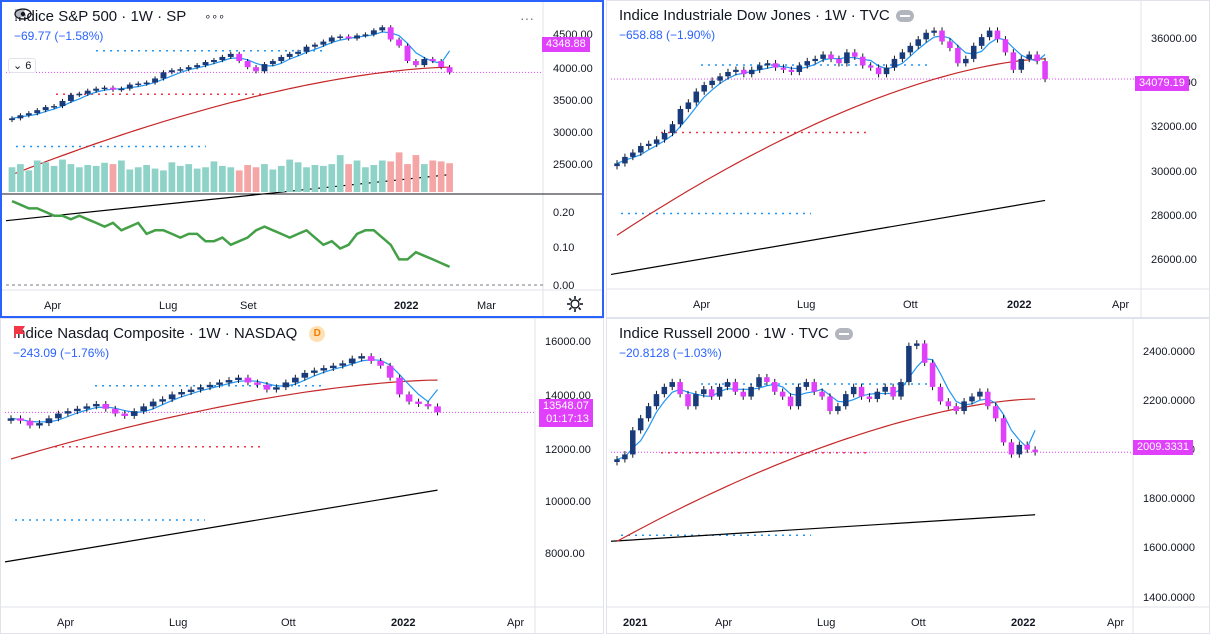 This screenshot has width=1210, height=634. Describe the element at coordinates (1169, 401) in the screenshot. I see `y-tick-label: 2200.0000` at that location.